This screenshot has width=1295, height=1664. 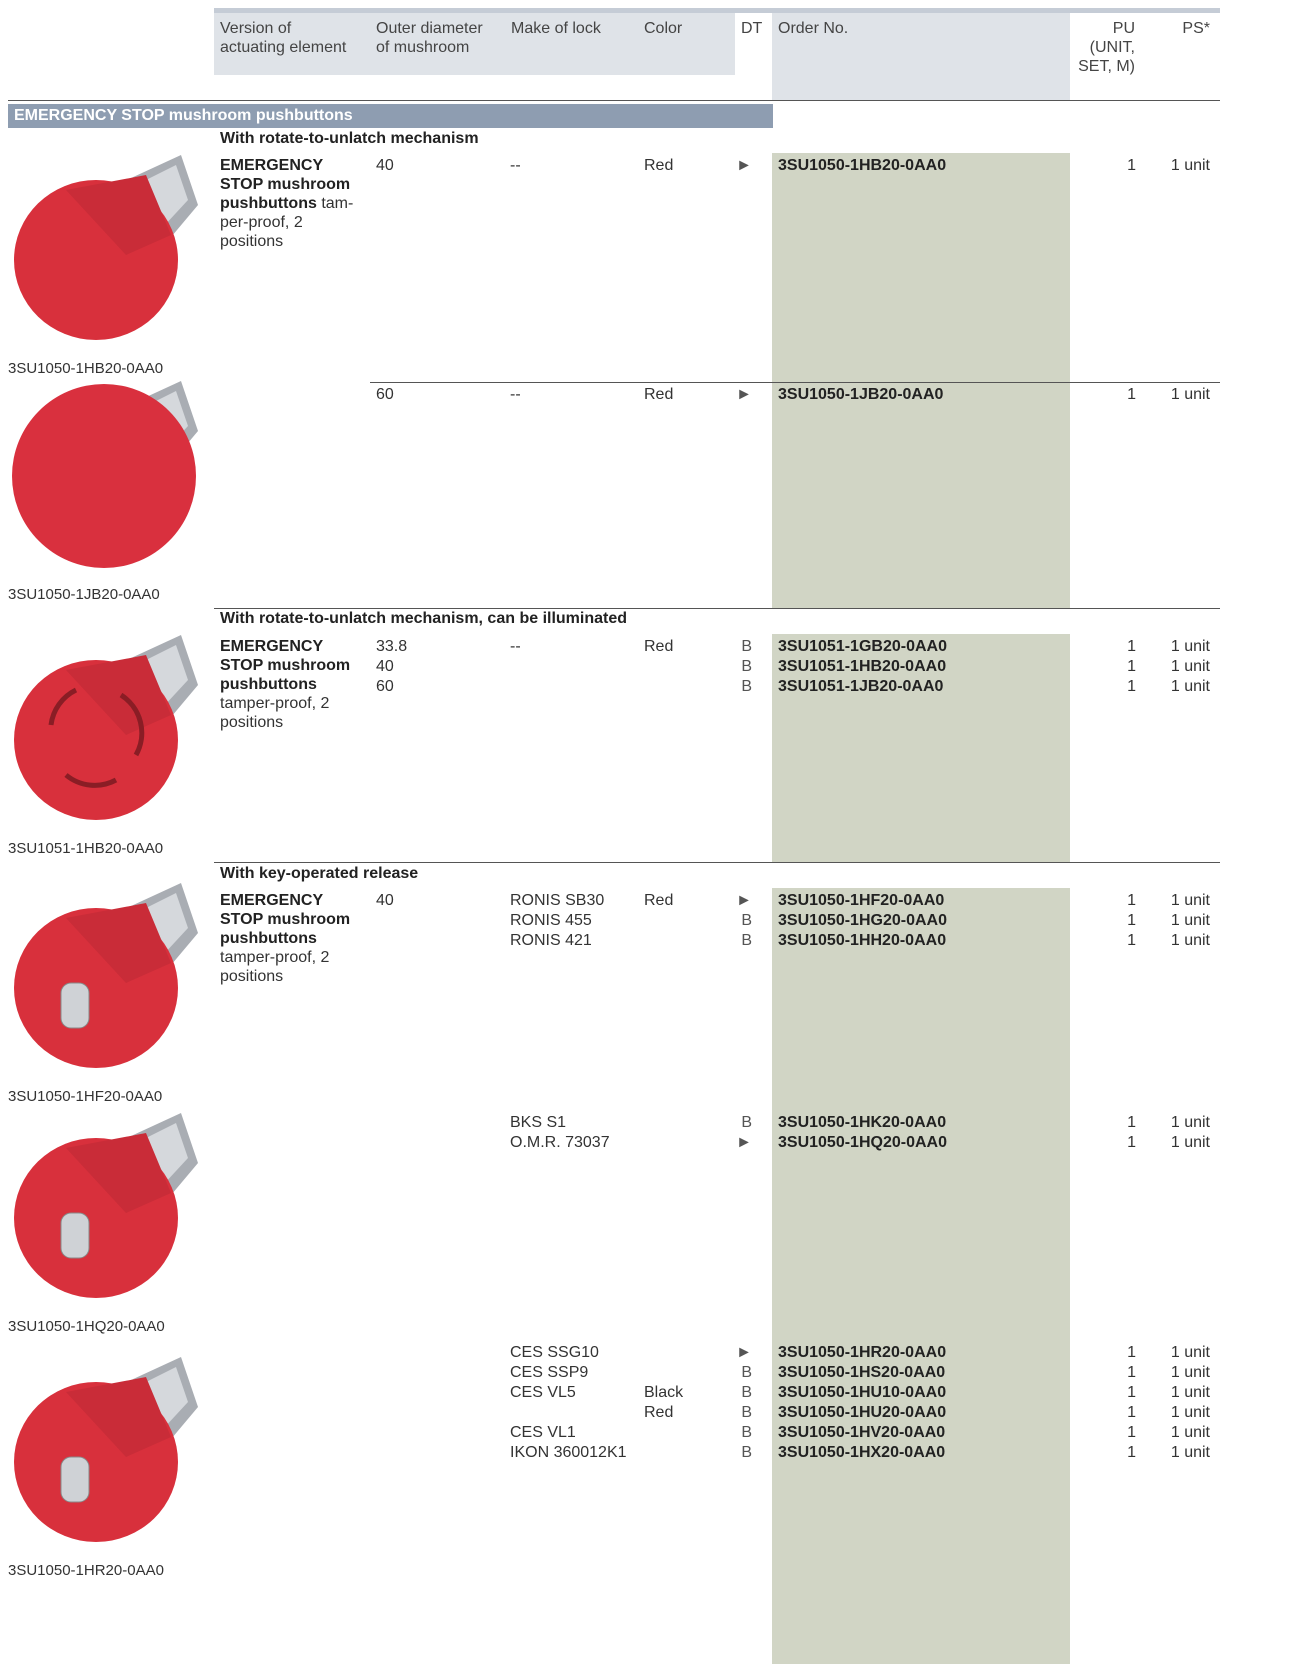 What do you see at coordinates (538, 1122) in the screenshot?
I see `lock: BKS S1` at bounding box center [538, 1122].